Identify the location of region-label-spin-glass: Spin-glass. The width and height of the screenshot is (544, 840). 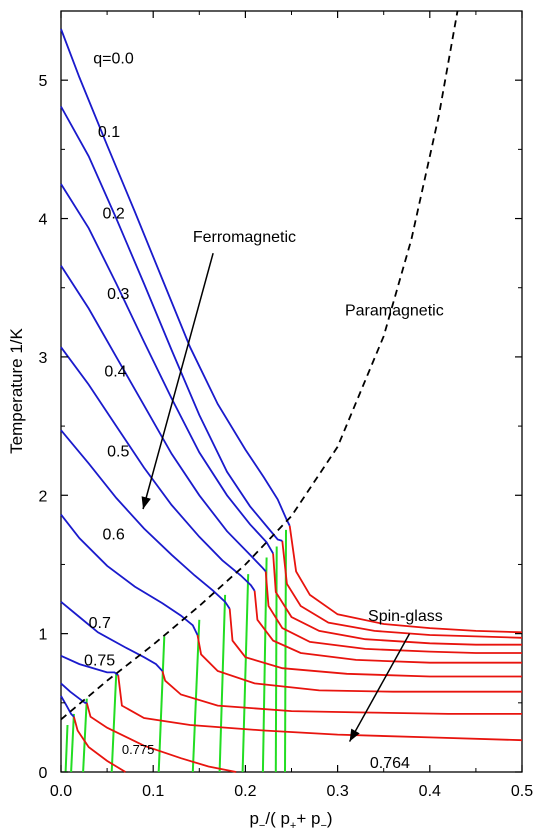
(405, 616).